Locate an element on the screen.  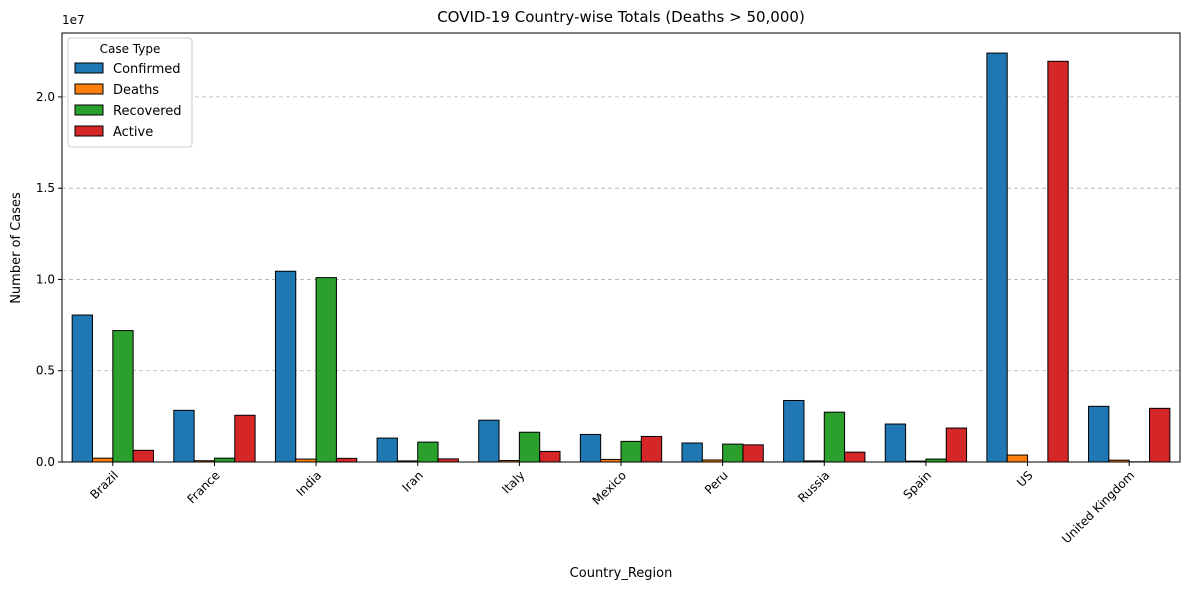
bar-active-russia is located at coordinates (855, 457).